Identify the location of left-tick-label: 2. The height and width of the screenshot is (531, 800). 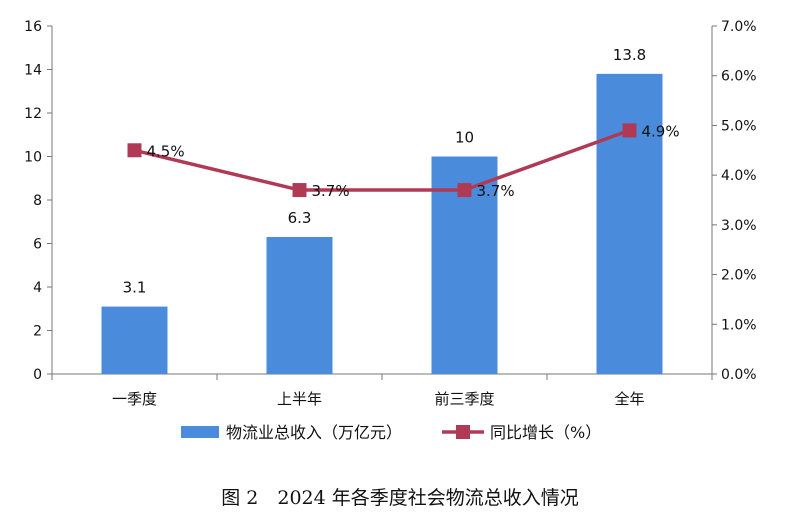
(37, 332).